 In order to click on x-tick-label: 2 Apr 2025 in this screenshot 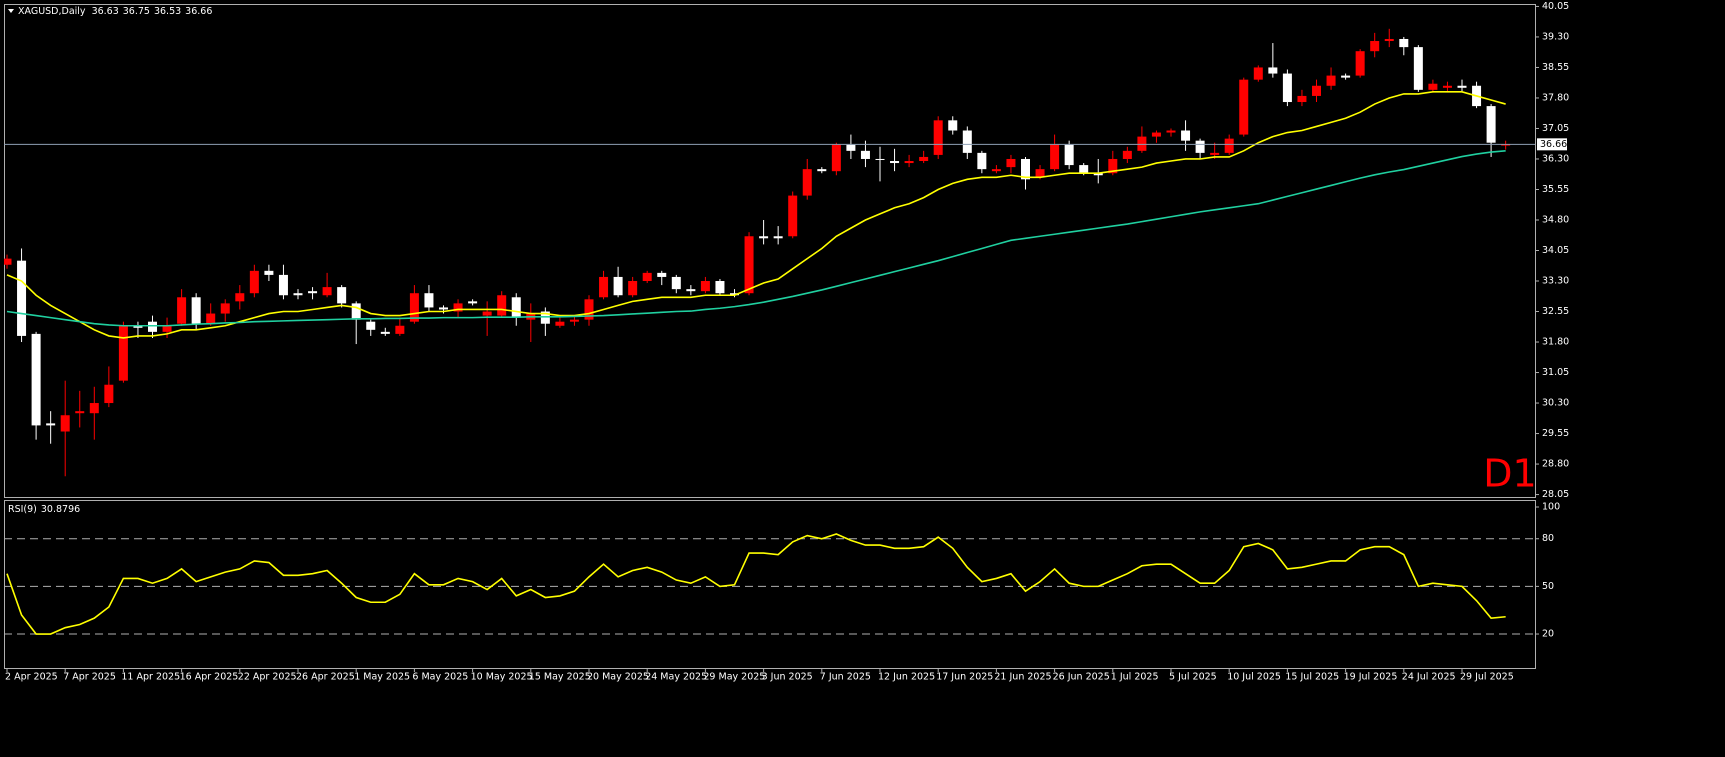, I will do `click(31, 677)`.